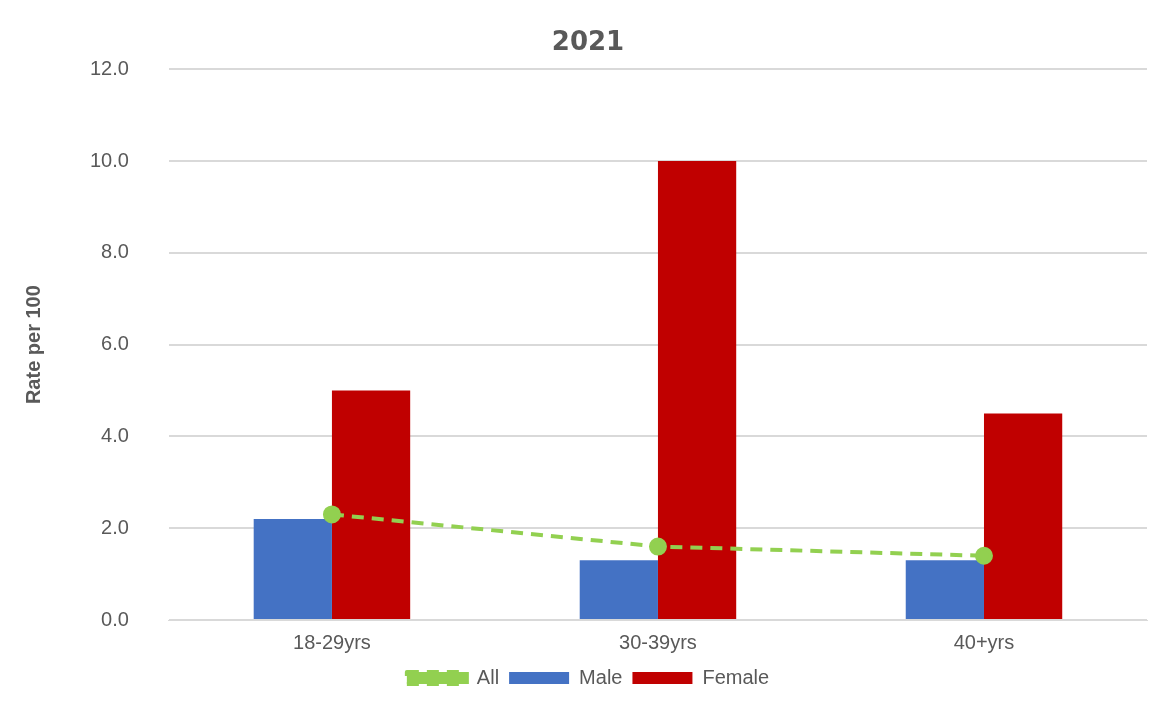 This screenshot has height=718, width=1168. What do you see at coordinates (109, 159) in the screenshot?
I see `y-tick-label: 10.0` at bounding box center [109, 159].